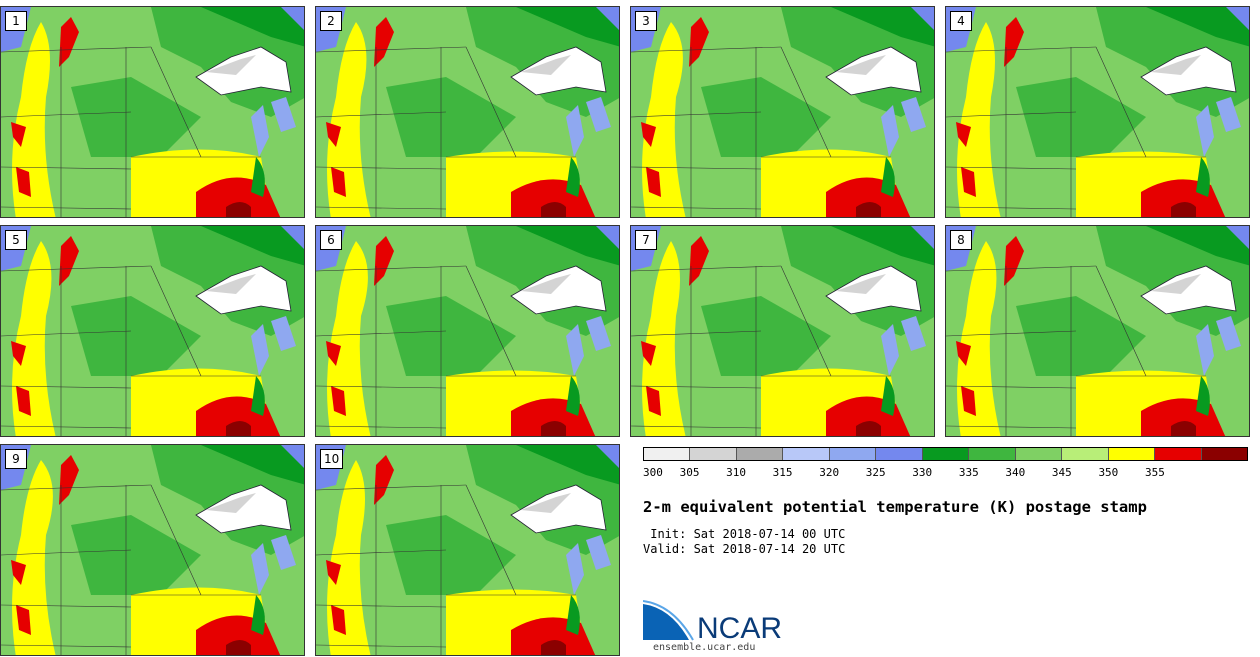  I want to click on panel-number: 5, so click(16, 240).